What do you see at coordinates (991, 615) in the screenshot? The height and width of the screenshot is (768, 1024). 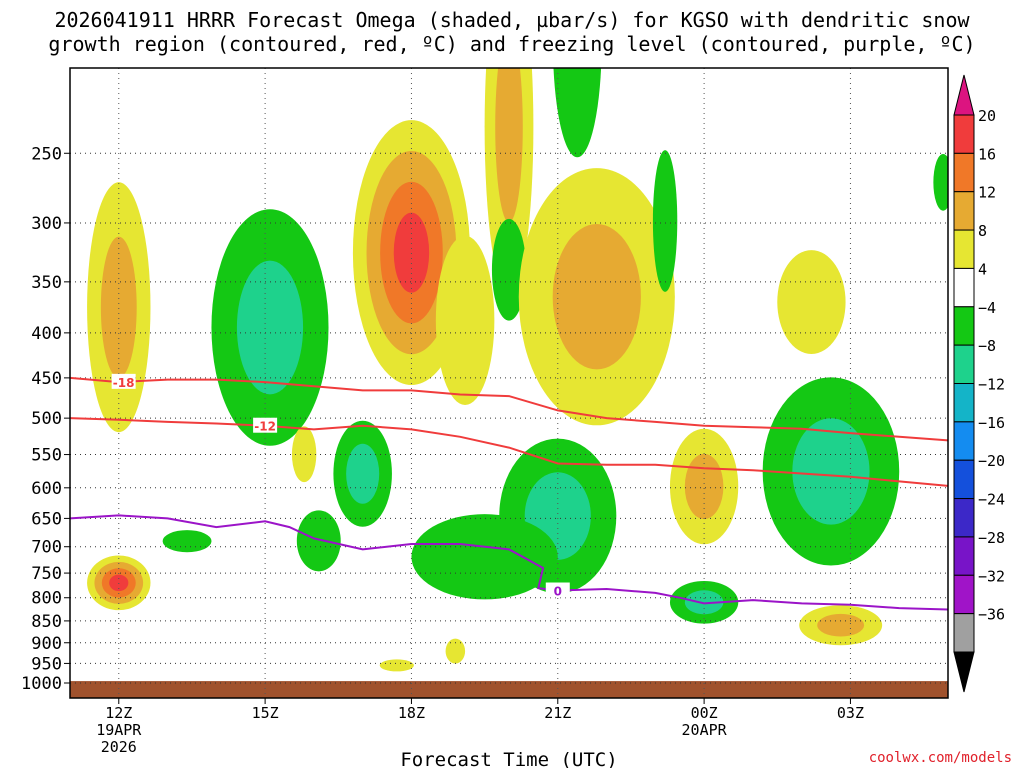 I see `colorbar-label-13: −36` at bounding box center [991, 615].